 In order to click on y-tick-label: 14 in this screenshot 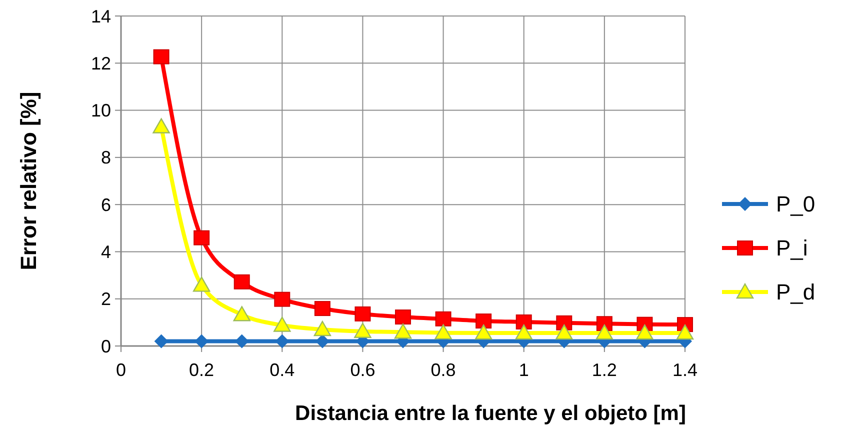, I will do `click(100, 16)`.